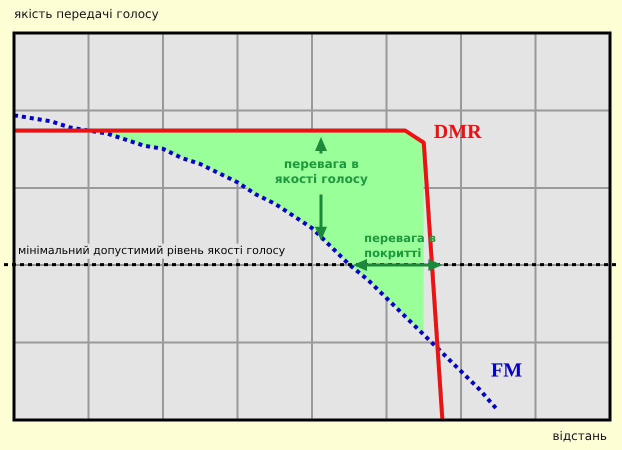  I want to click on text: якість передачі голосу, so click(86, 14).